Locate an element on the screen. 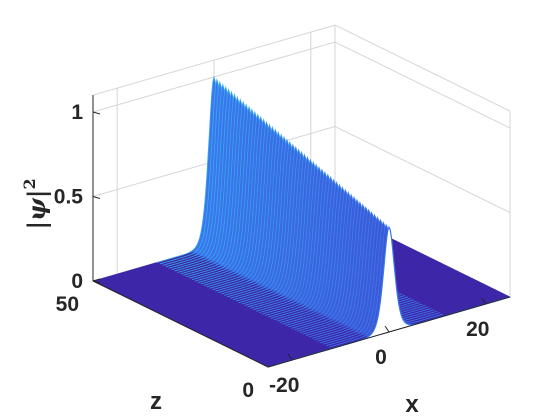  value-tick-label: 1 is located at coordinates (77, 112).